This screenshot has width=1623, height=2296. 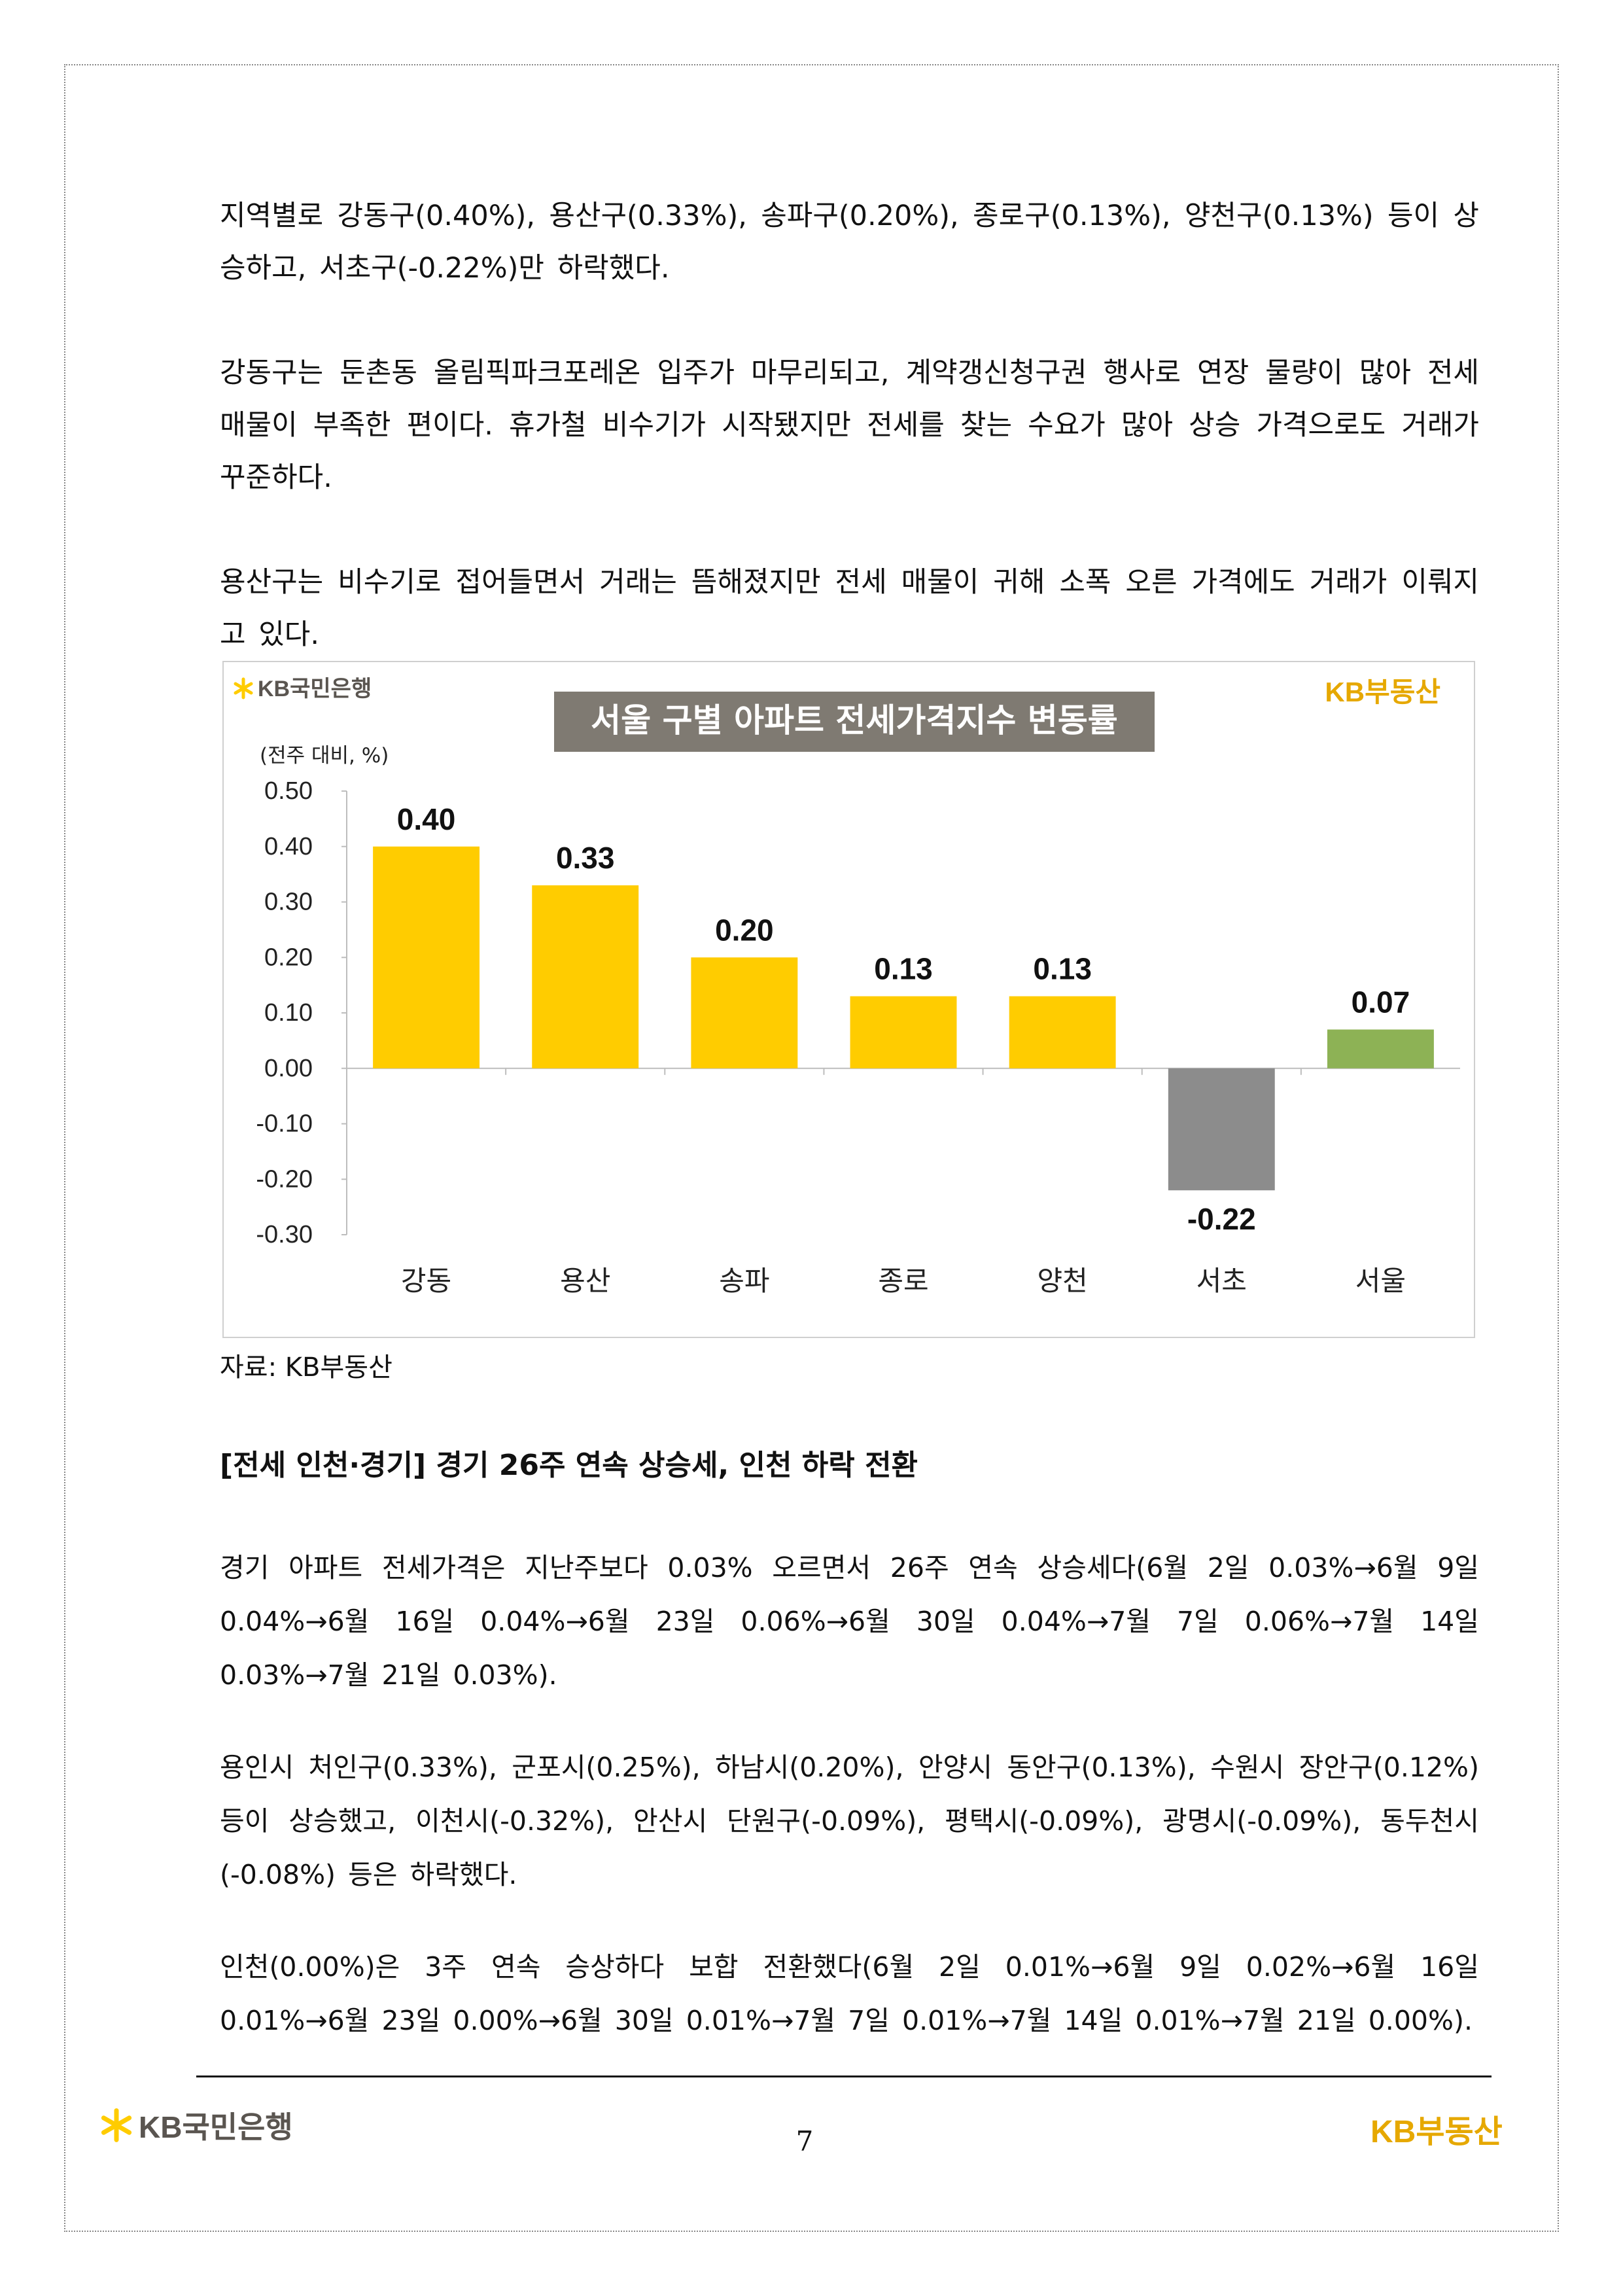 I want to click on chart-source-note: 자료: KB부동산, so click(x=307, y=1367).